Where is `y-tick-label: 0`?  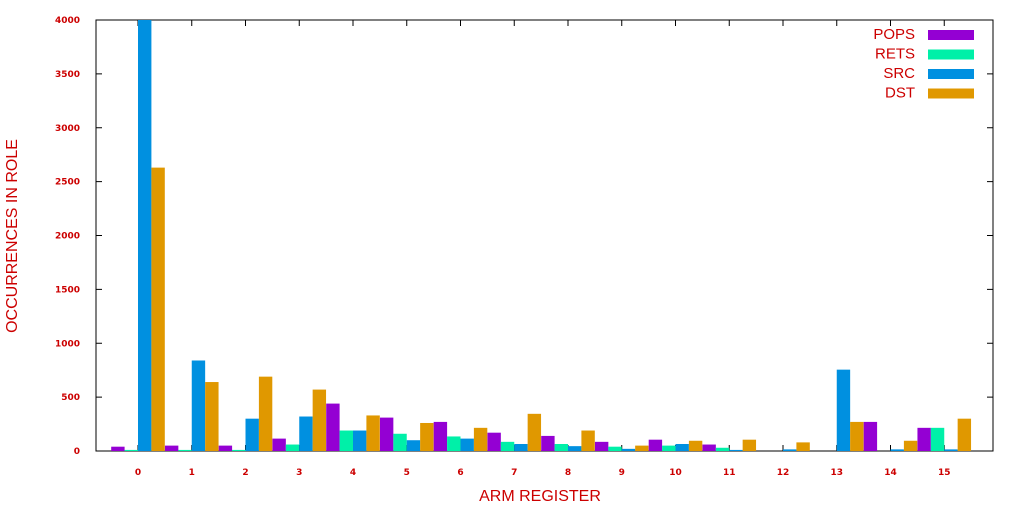
y-tick-label: 0 is located at coordinates (77, 452).